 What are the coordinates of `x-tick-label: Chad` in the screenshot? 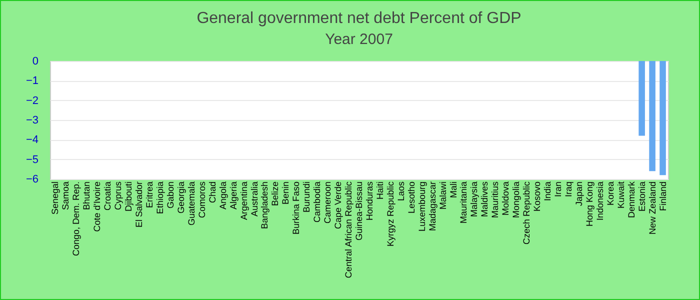 It's located at (212, 193).